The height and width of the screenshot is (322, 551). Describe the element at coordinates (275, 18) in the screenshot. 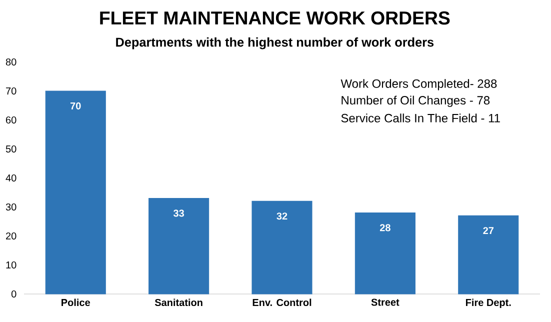

I see `chart-title: FLEET MAINTENANCE WORK ORDERS` at that location.